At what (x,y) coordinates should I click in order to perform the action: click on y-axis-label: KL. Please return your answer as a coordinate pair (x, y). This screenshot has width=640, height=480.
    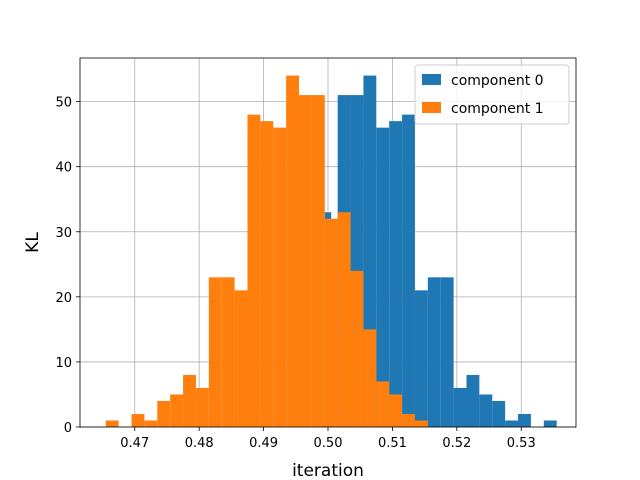
    Looking at the image, I should click on (33, 242).